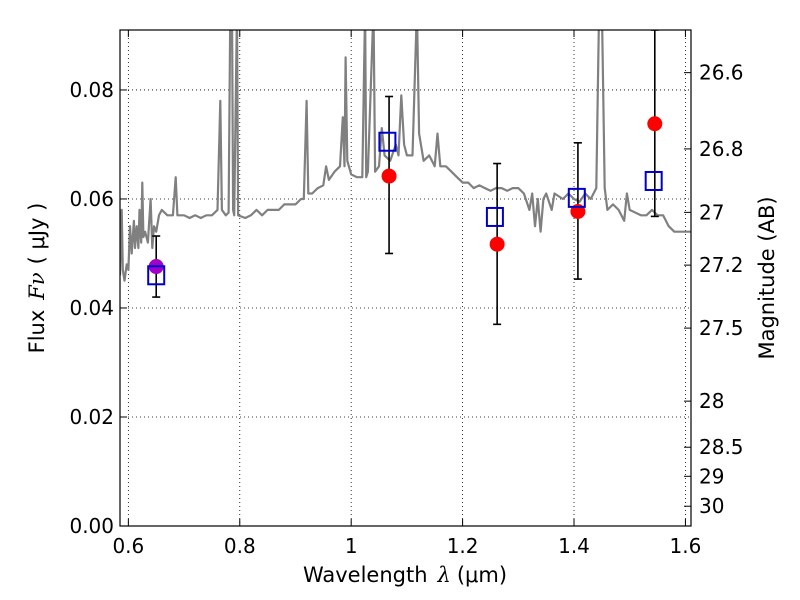 The width and height of the screenshot is (800, 600). Describe the element at coordinates (721, 328) in the screenshot. I see `y2-tick-label: 27.5` at that location.